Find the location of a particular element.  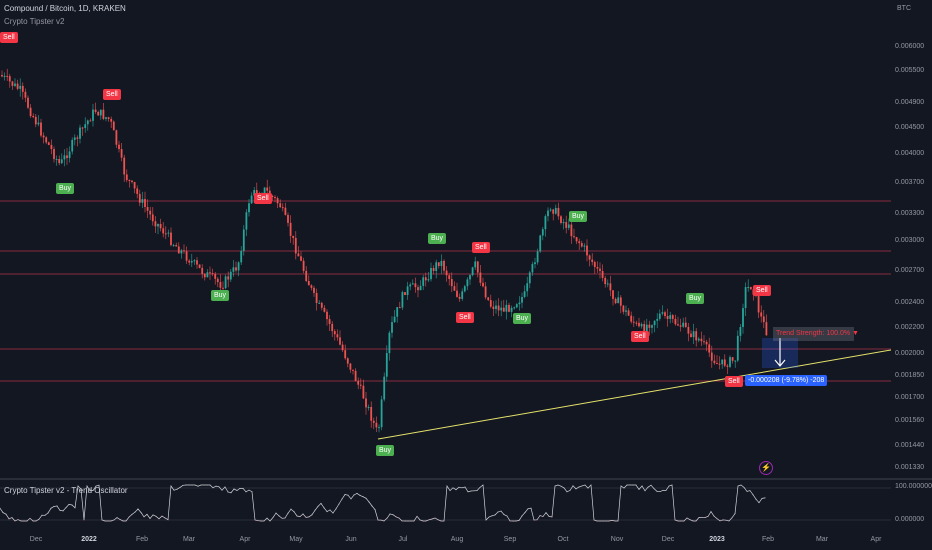

price-label: 0.005500 is located at coordinates (910, 70).